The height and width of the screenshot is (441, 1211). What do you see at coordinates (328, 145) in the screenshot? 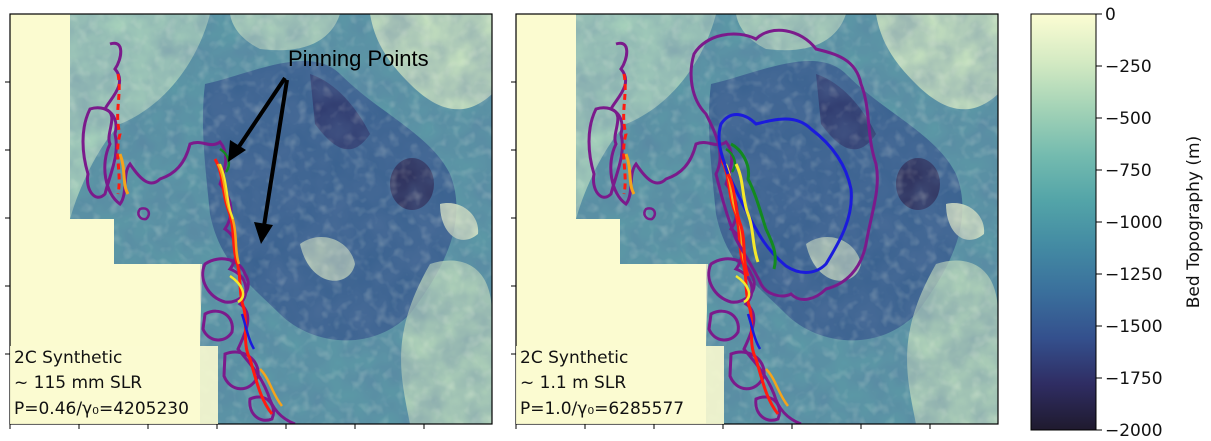
I see `pinning-points-annotation: Pinning Points` at bounding box center [328, 145].